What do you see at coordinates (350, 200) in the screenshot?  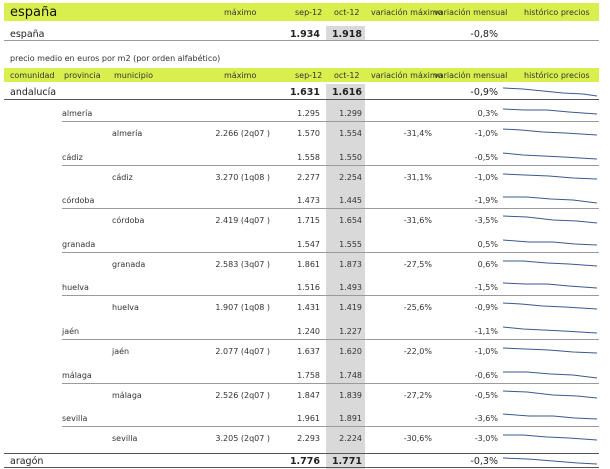 I see `province-oct-value: 1.445` at bounding box center [350, 200].